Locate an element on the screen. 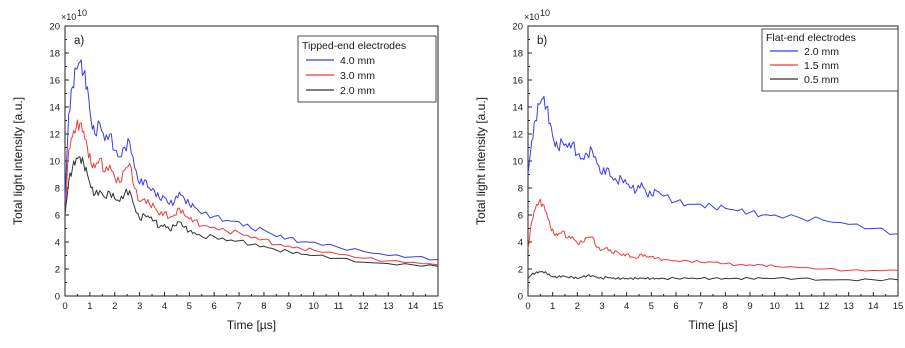  legend-entry-label: 0.5 mm is located at coordinates (821, 80).